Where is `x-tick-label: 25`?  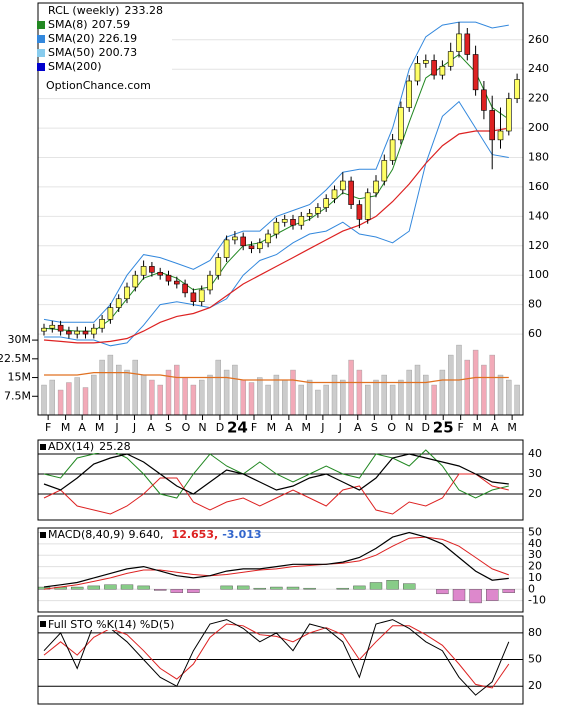 x-tick-label: 25 is located at coordinates (443, 428).